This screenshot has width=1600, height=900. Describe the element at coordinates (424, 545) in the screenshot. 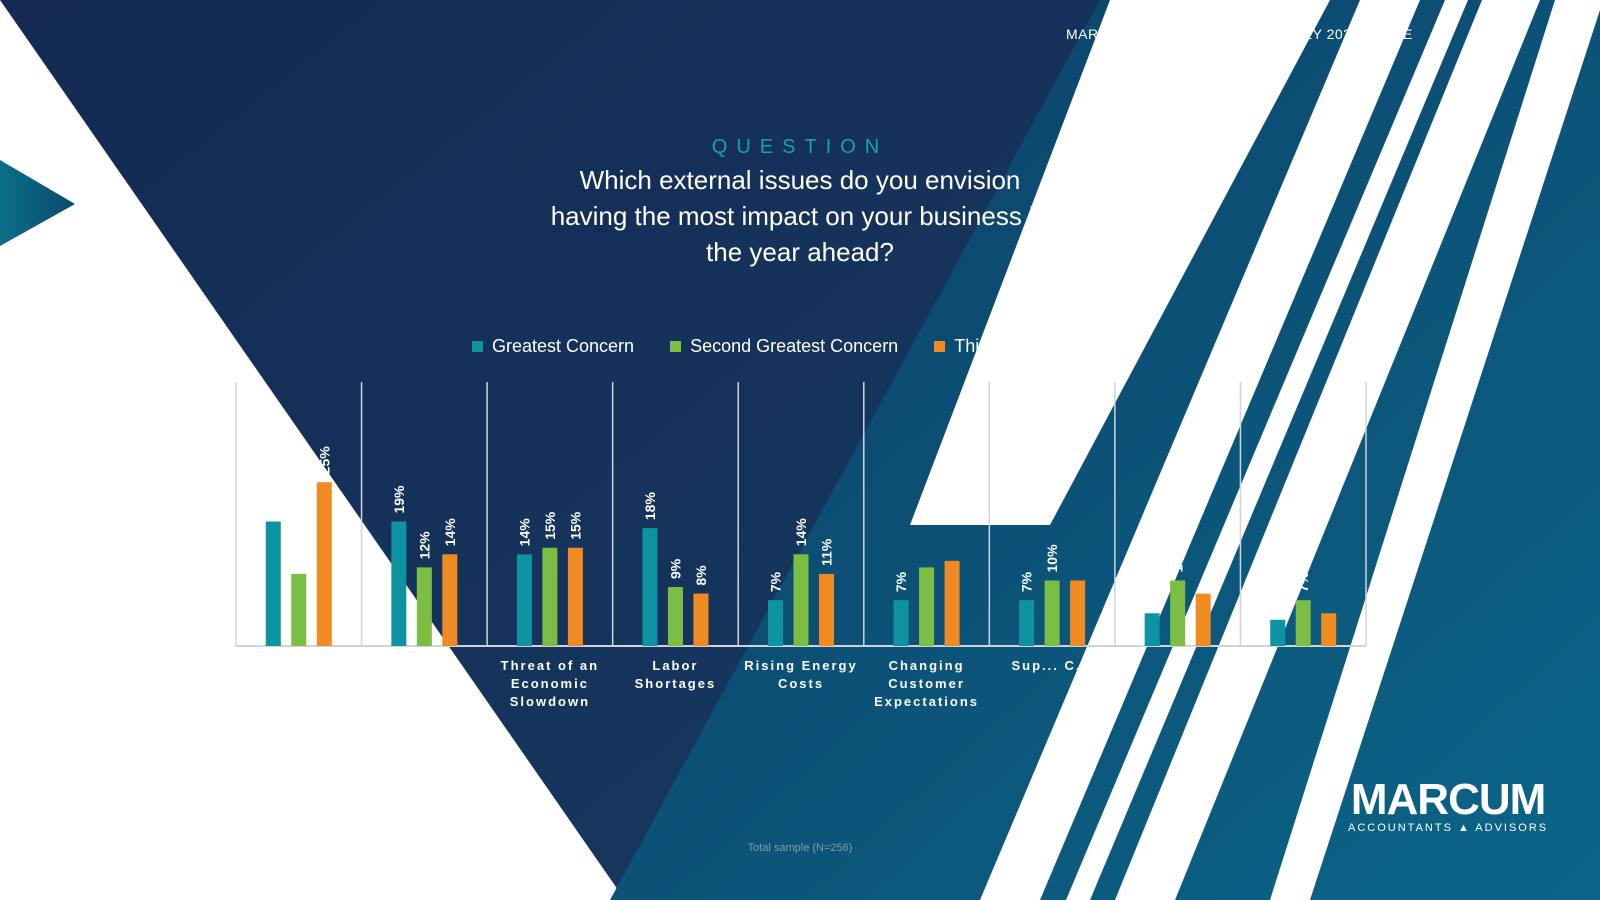

I see `data-label: 12%` at that location.